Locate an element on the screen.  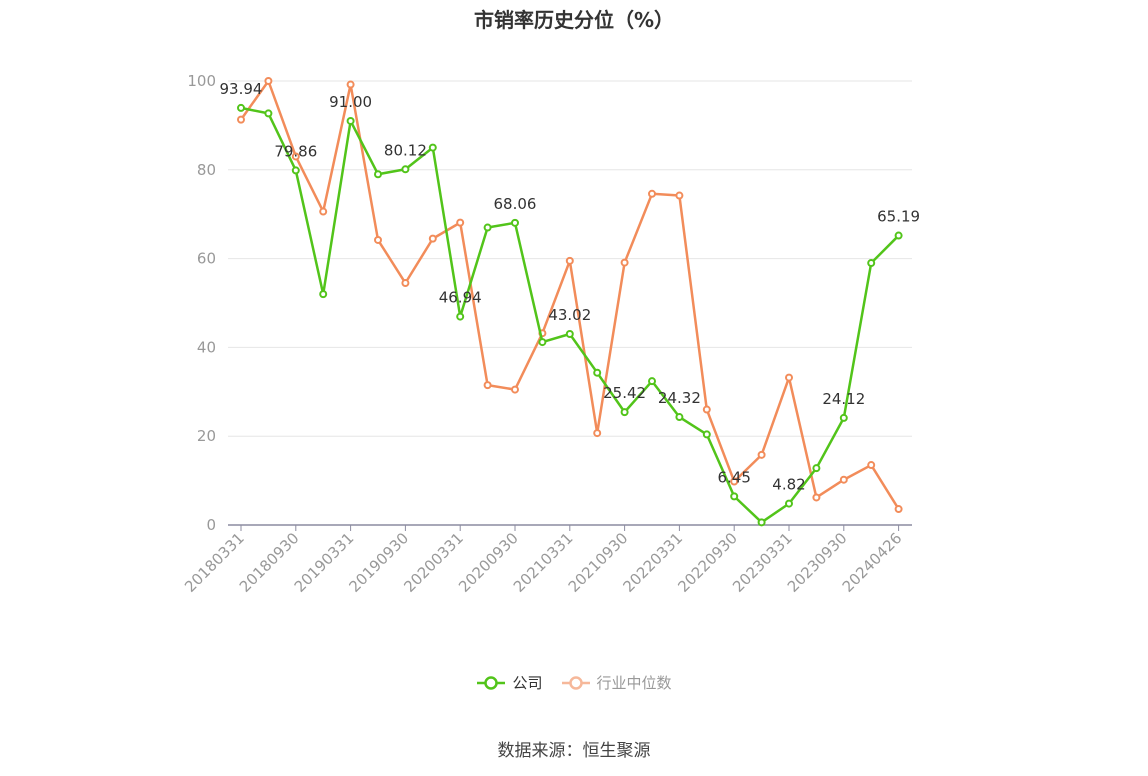
chart-legend: 公司 行业中位数 is located at coordinates (574, 682).